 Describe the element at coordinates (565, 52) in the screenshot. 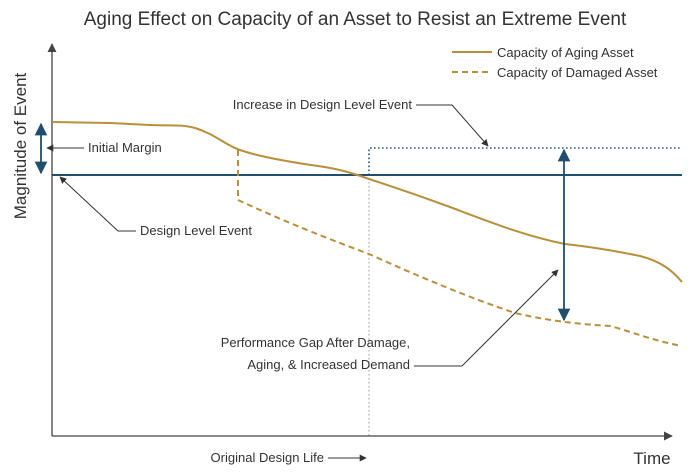

I see `legend-aging-label: Capacity of Aging Asset` at that location.